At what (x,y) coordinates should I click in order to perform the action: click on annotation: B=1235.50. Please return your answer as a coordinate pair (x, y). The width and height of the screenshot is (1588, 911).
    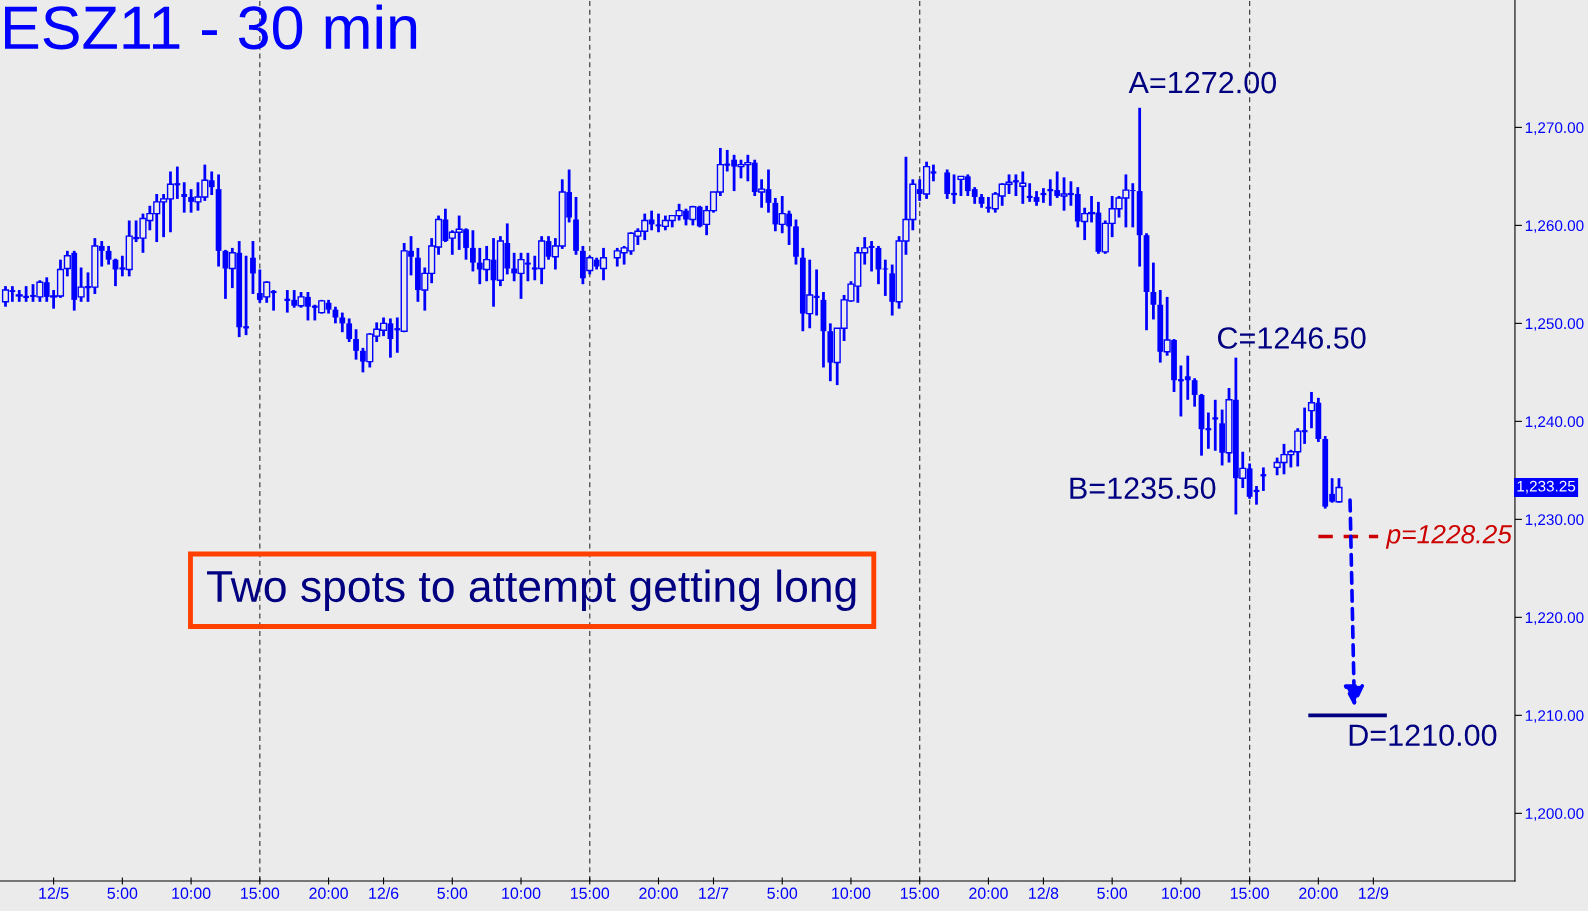
    Looking at the image, I should click on (1143, 488).